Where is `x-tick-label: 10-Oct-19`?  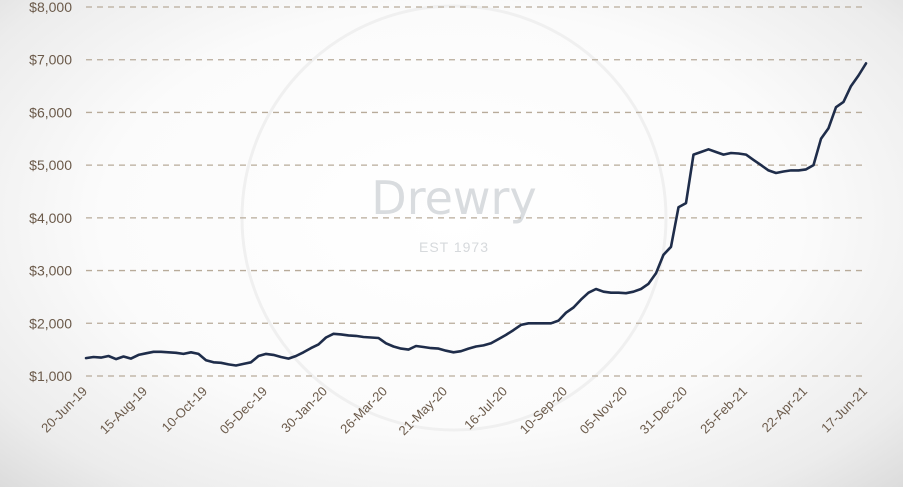
x-tick-label: 10-Oct-19 is located at coordinates (184, 409).